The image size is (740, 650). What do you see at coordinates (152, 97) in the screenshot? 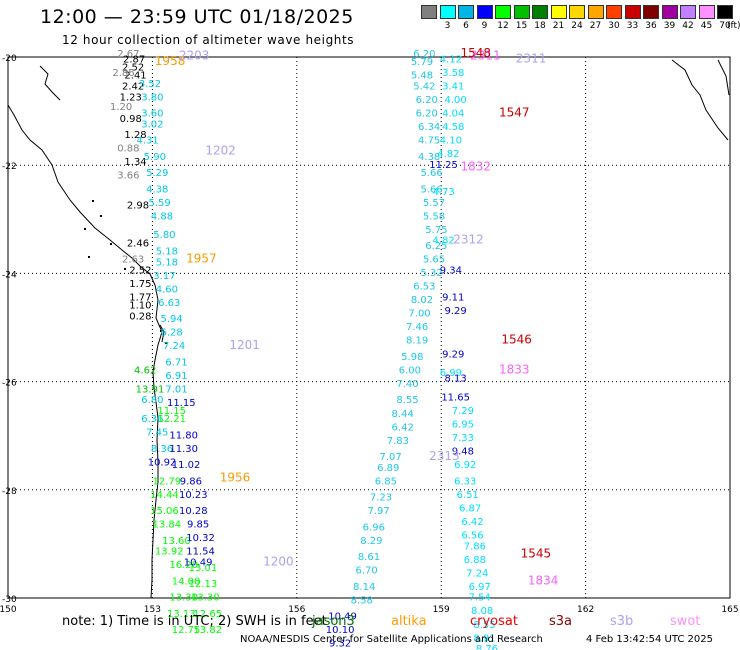
I see `wave-height-label: 3.80` at bounding box center [152, 97].